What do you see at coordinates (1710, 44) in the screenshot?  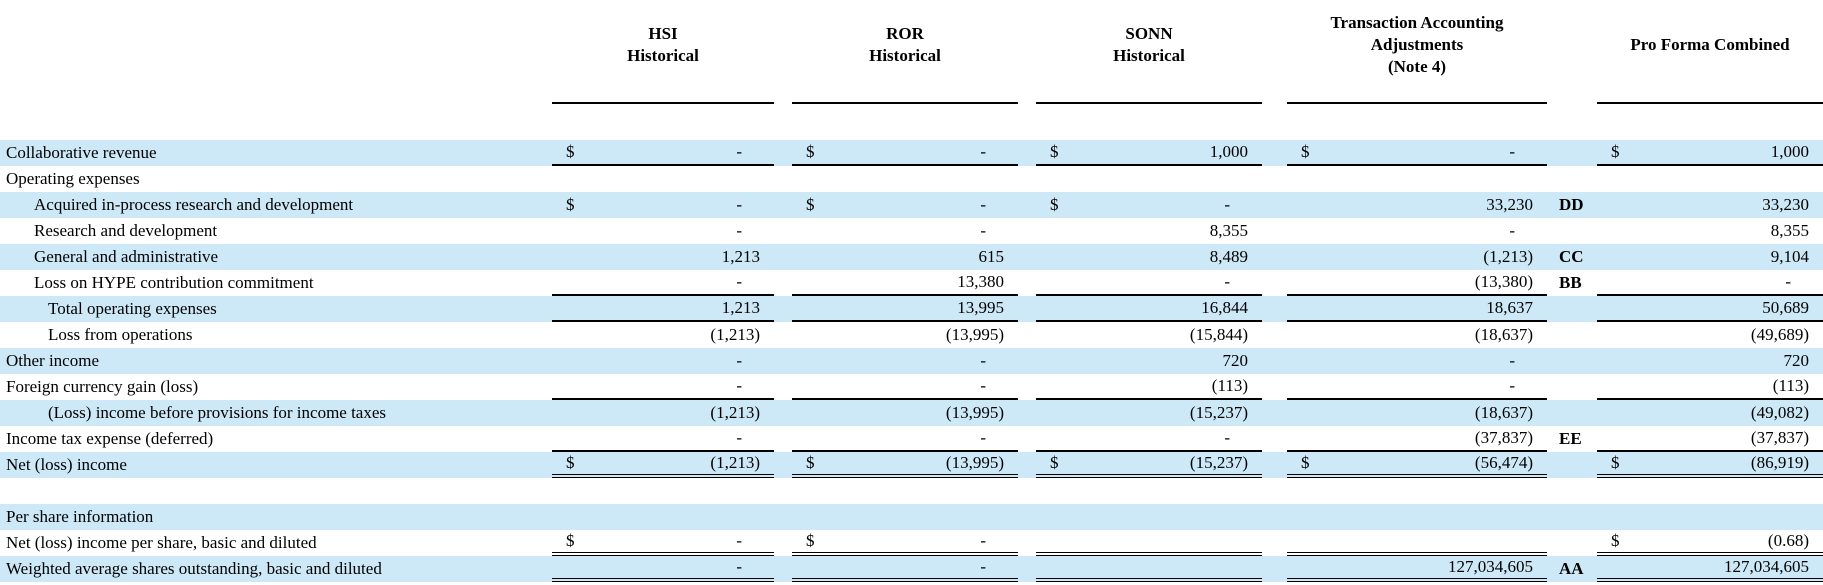 I see `column-header-line: Pro Forma Combined` at bounding box center [1710, 44].